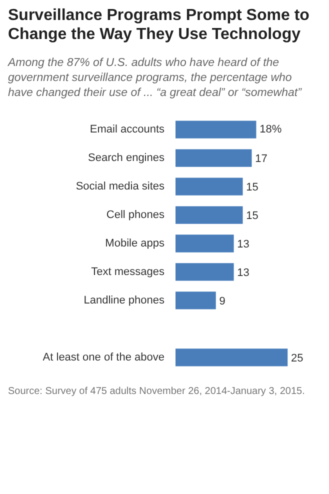  Describe the element at coordinates (261, 159) in the screenshot. I see `data-label: 17` at that location.